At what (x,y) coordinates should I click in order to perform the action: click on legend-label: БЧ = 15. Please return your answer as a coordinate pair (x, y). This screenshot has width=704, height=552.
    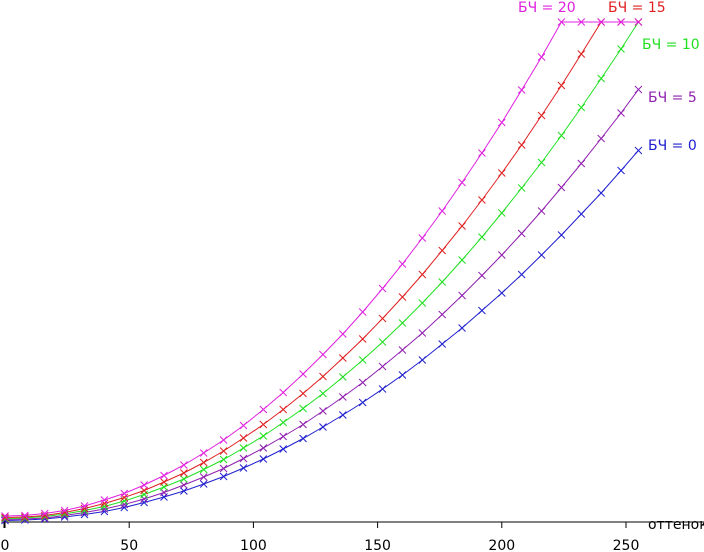
    Looking at the image, I should click on (637, 8).